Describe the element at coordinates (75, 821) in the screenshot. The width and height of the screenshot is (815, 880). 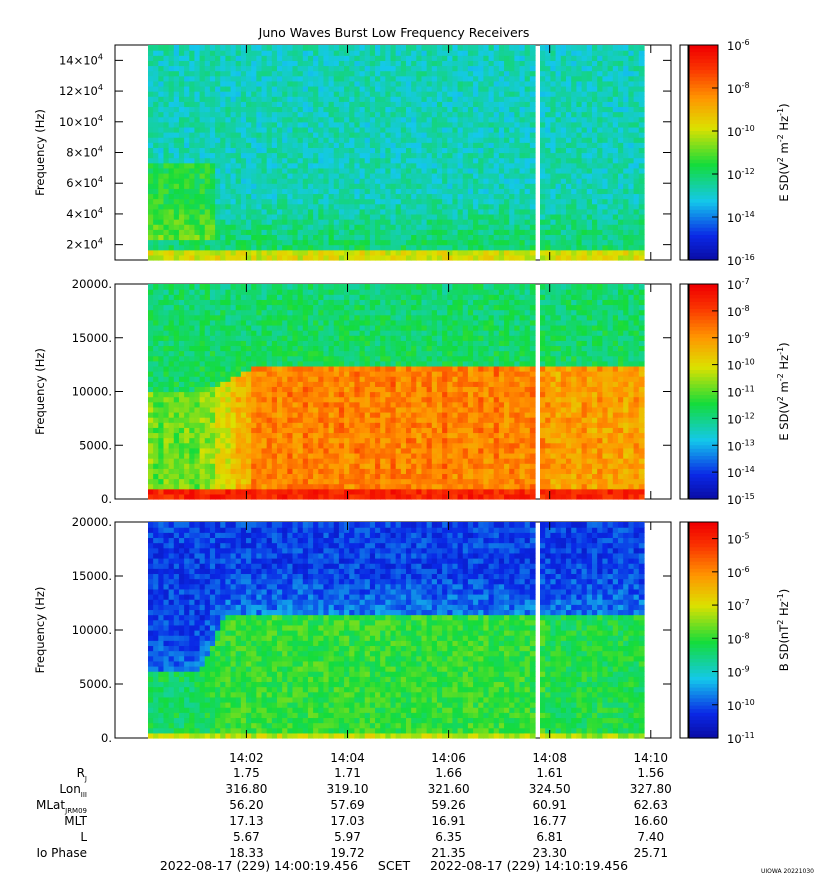
I see `ephemeris-row-label: MLT` at that location.